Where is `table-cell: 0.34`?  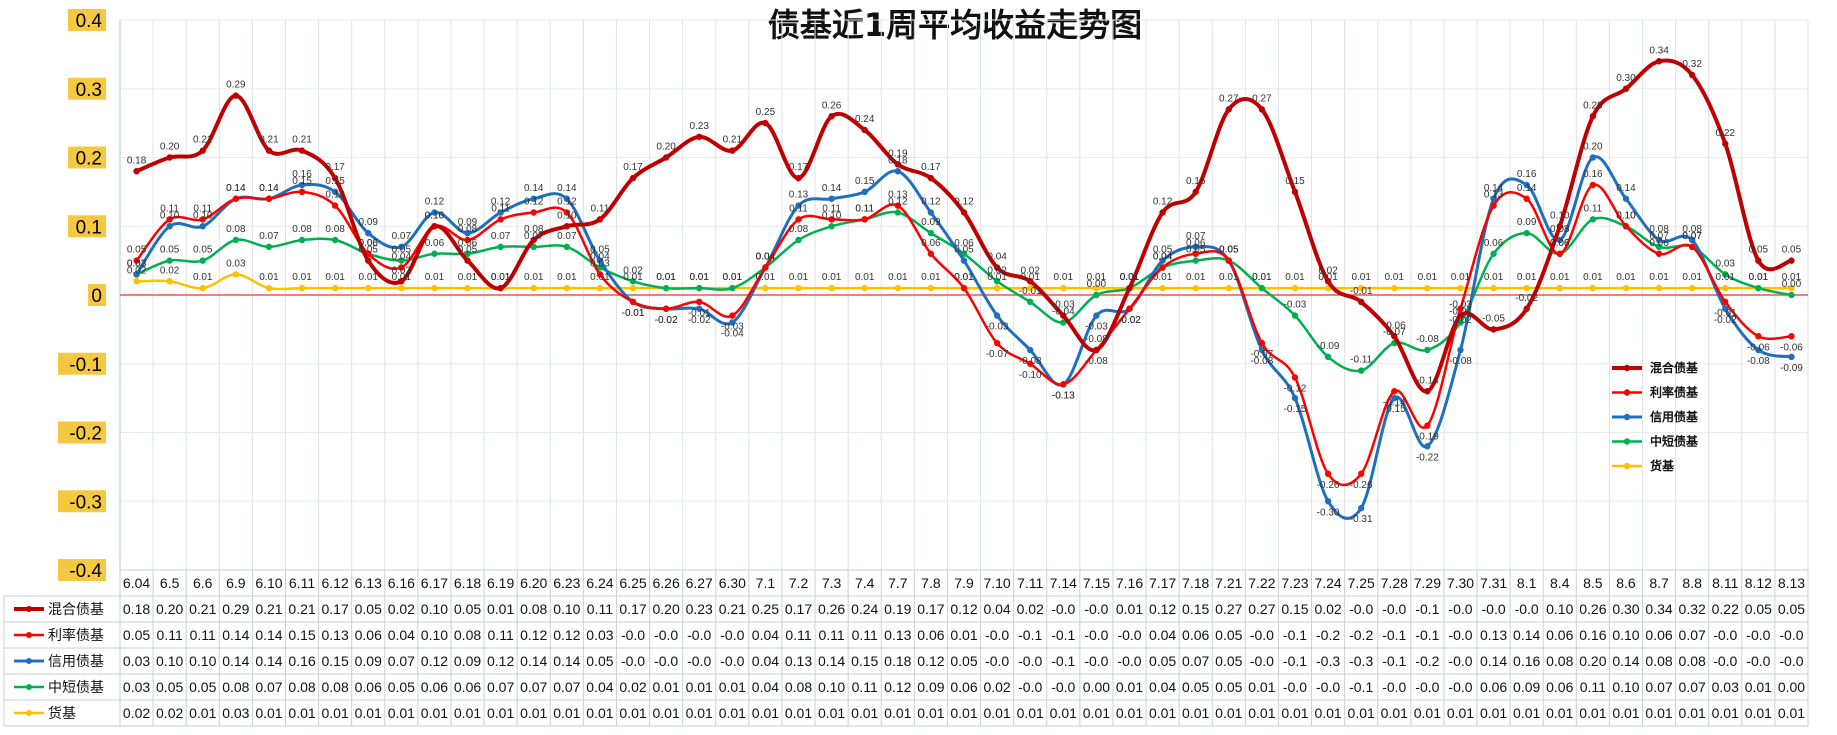
table-cell: 0.34 is located at coordinates (1658, 609).